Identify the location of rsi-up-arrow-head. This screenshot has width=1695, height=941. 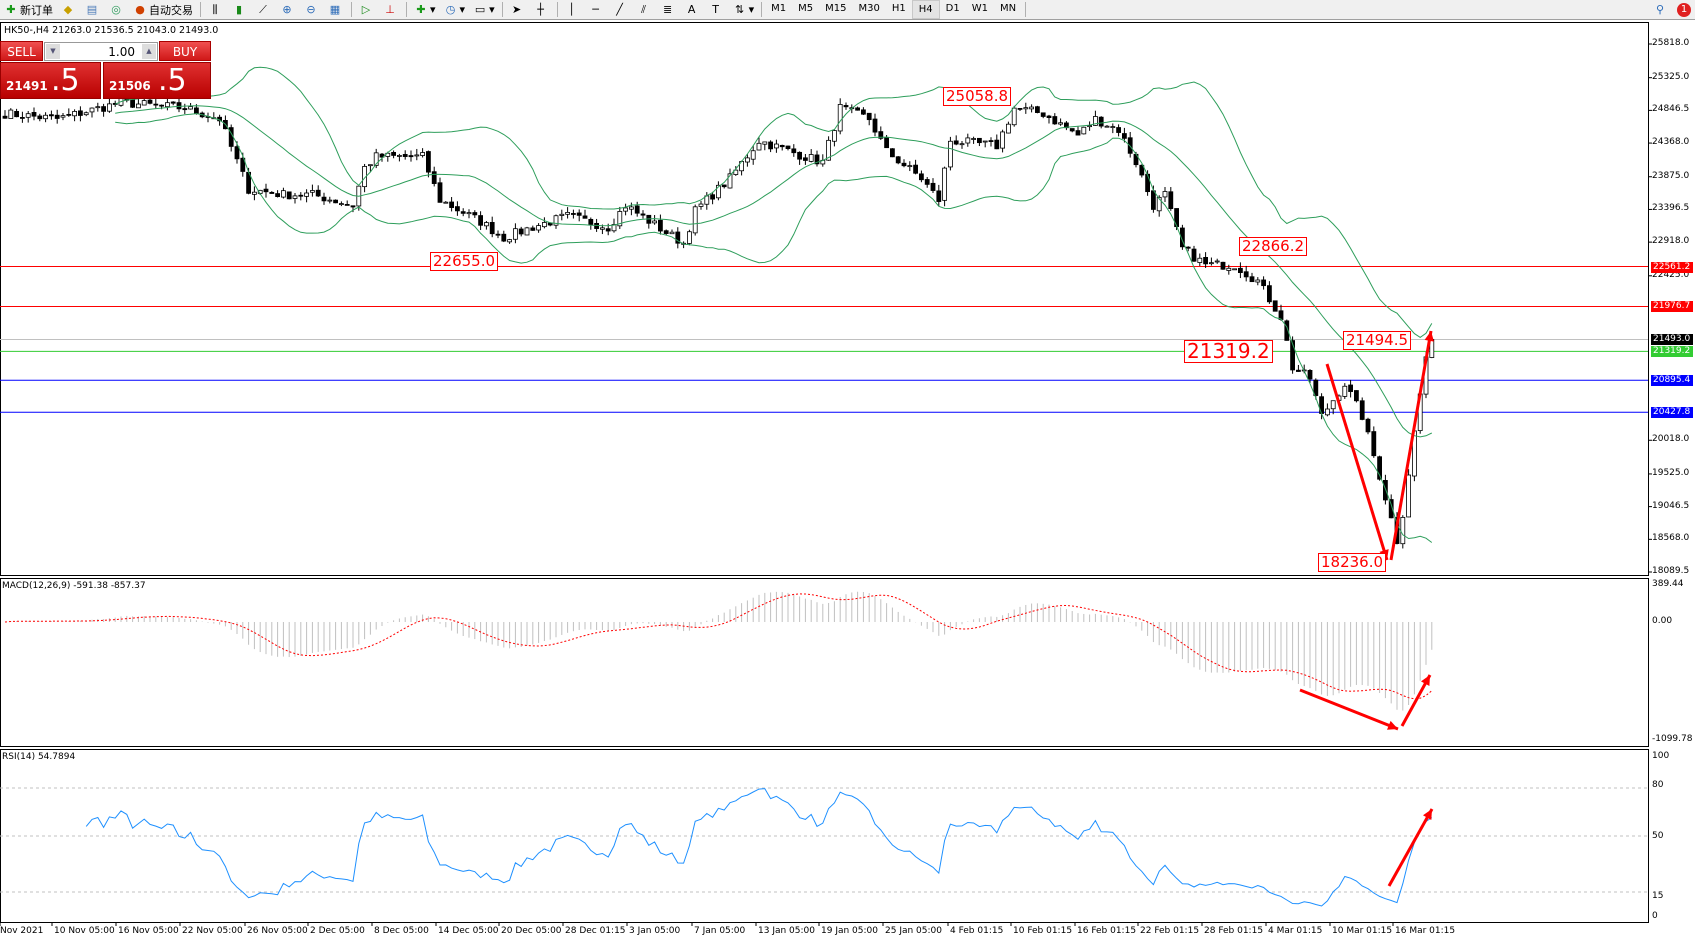
(1427, 814).